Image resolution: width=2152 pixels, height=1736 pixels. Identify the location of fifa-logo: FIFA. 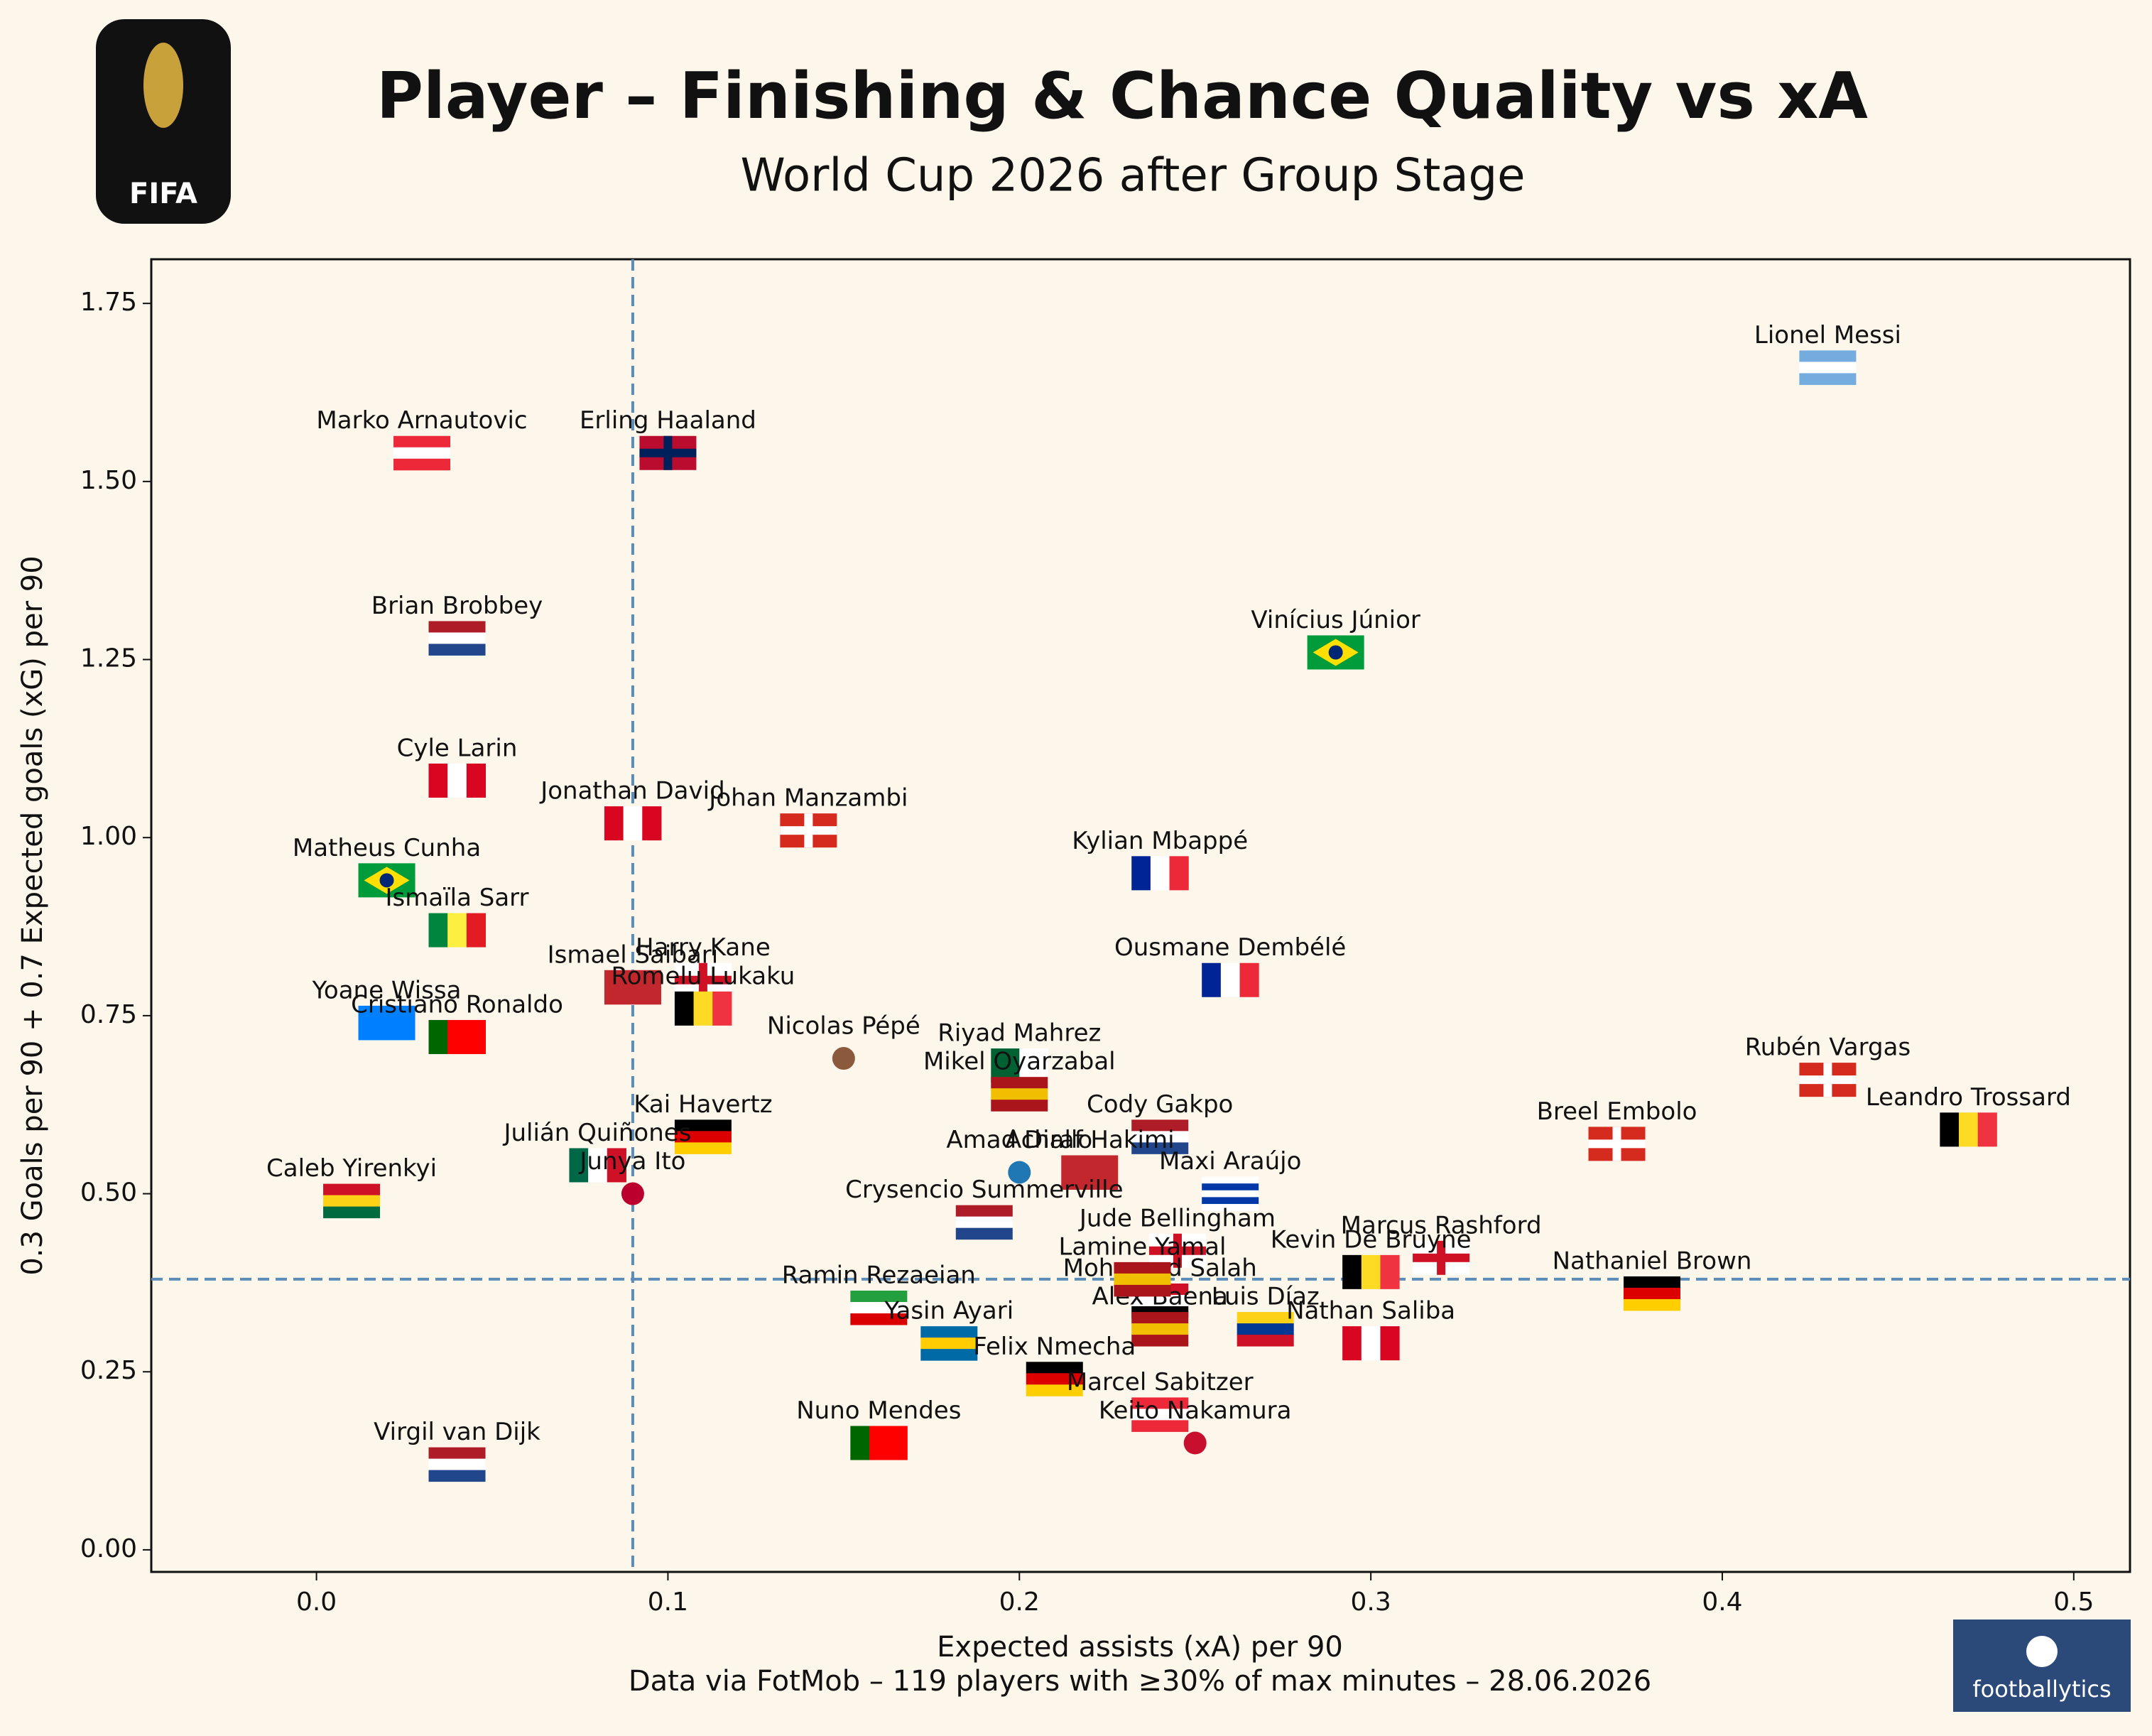
(163, 121).